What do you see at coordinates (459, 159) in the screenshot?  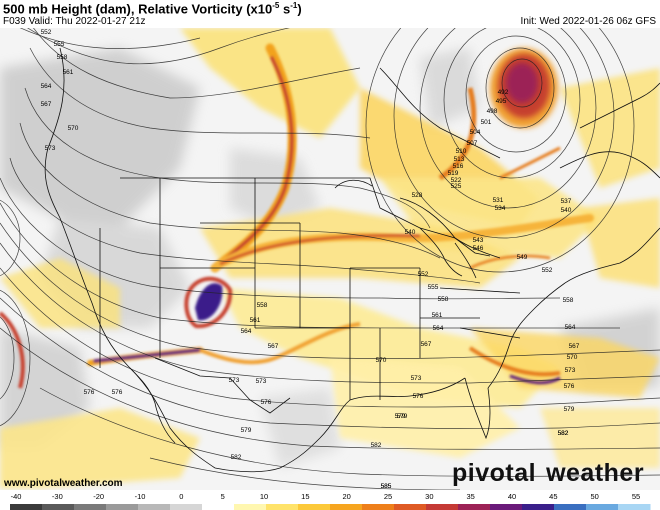 I see `contour-label: 513` at bounding box center [459, 159].